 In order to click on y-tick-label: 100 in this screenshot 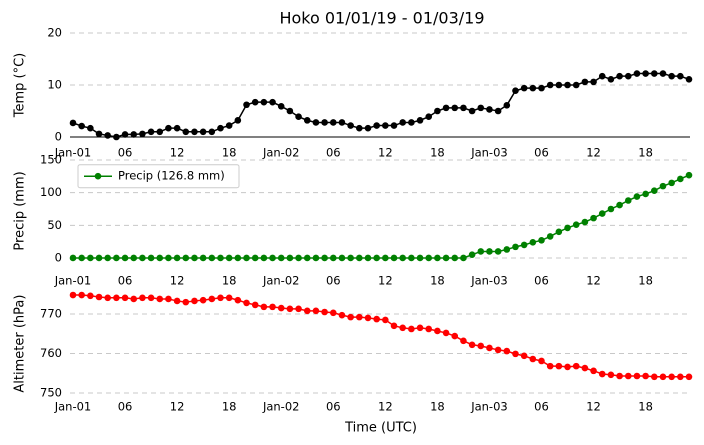, I will do `click(51, 192)`.